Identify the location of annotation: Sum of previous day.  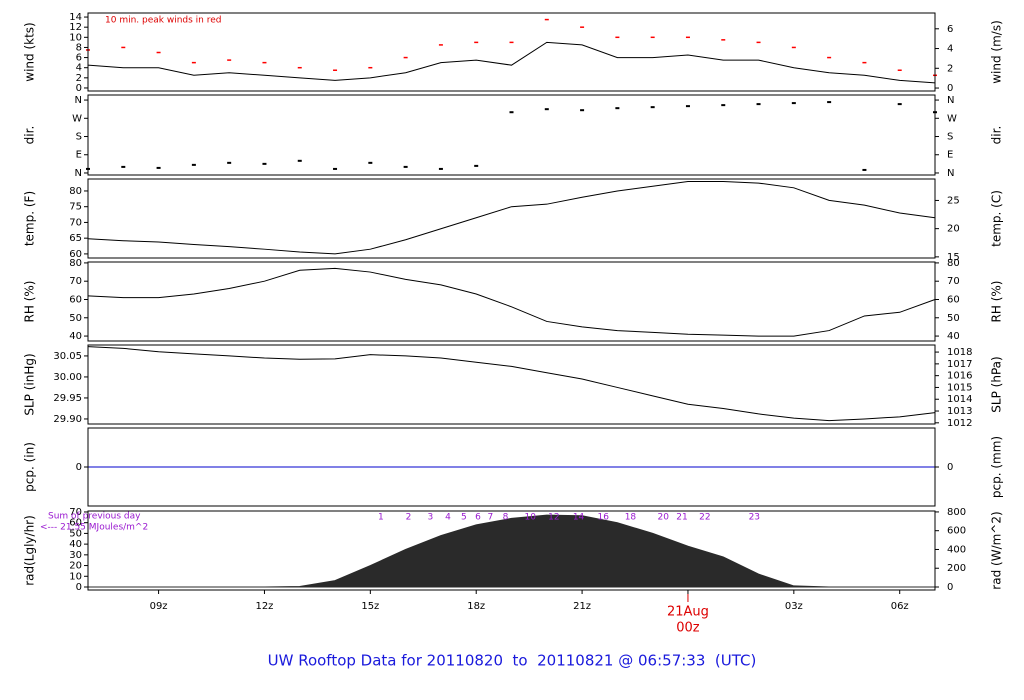
(94, 517).